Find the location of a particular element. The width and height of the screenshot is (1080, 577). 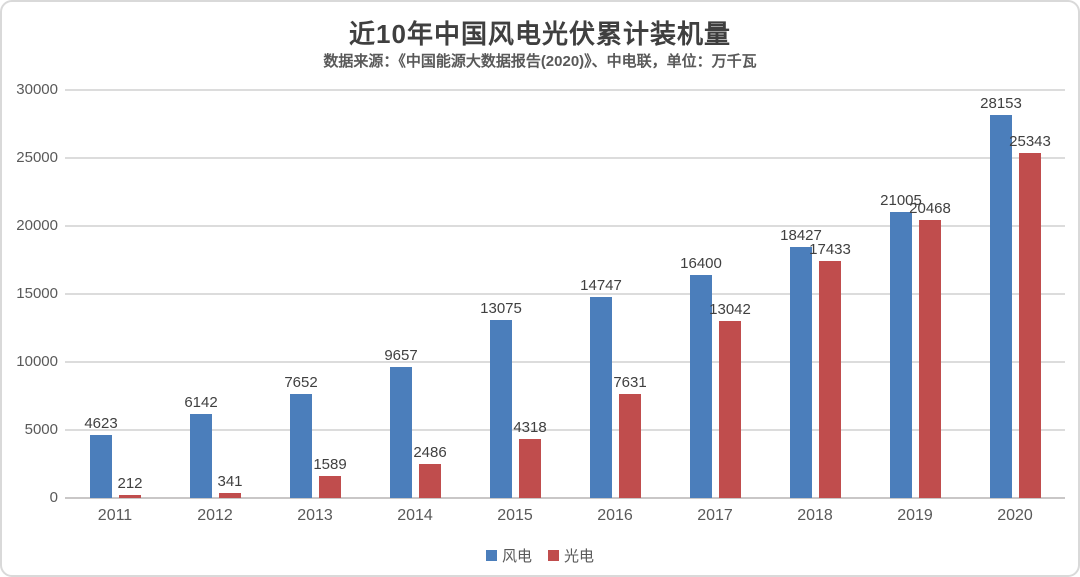

chart-title: 近10年中国风电光伏累计装机量 is located at coordinates (540, 34).